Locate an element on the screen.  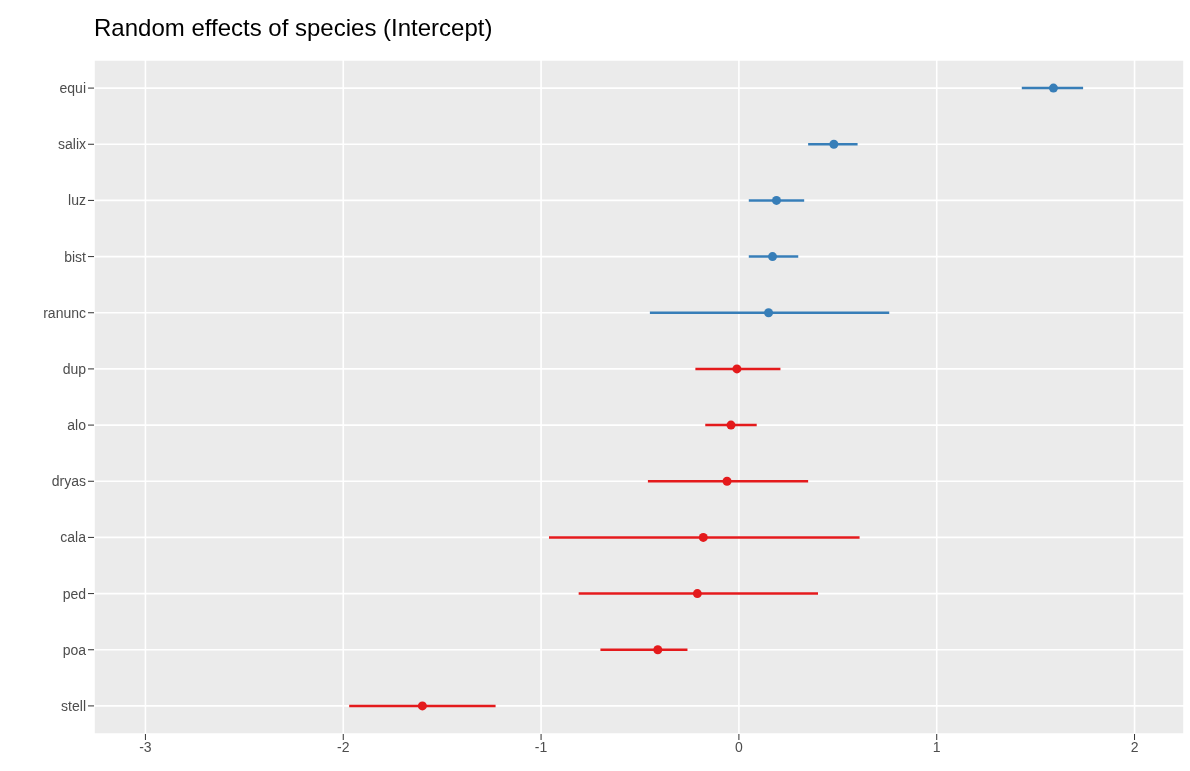
y-tick-label: poa is located at coordinates (74, 649).